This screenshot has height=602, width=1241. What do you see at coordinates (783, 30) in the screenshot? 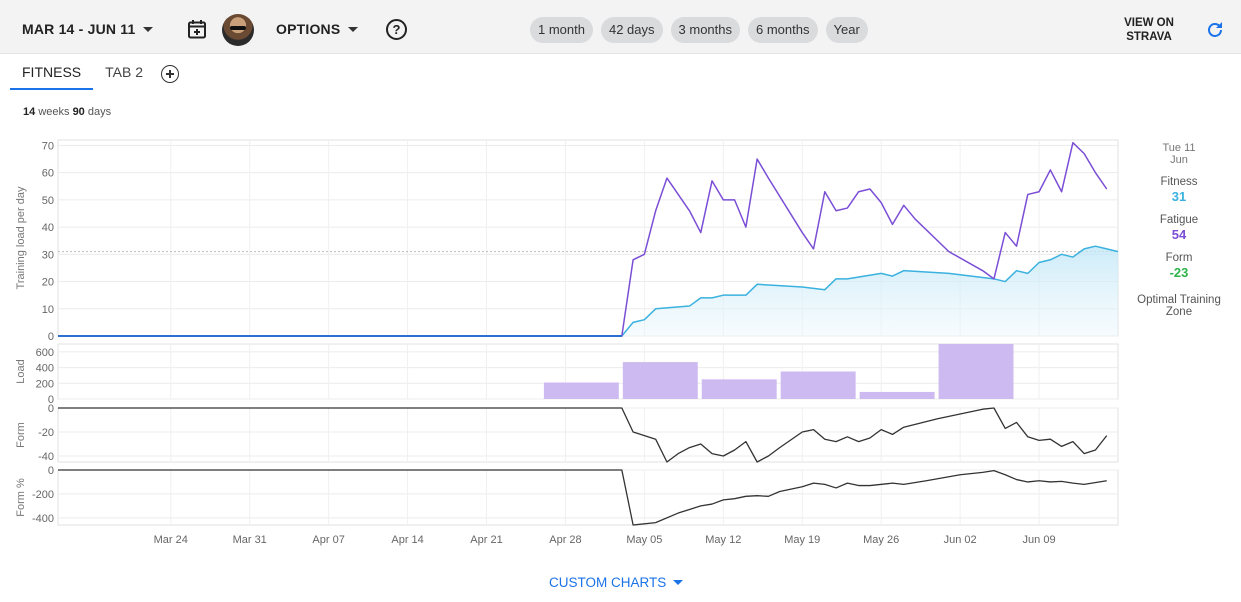
I see `chip-6-months: 6 months` at bounding box center [783, 30].